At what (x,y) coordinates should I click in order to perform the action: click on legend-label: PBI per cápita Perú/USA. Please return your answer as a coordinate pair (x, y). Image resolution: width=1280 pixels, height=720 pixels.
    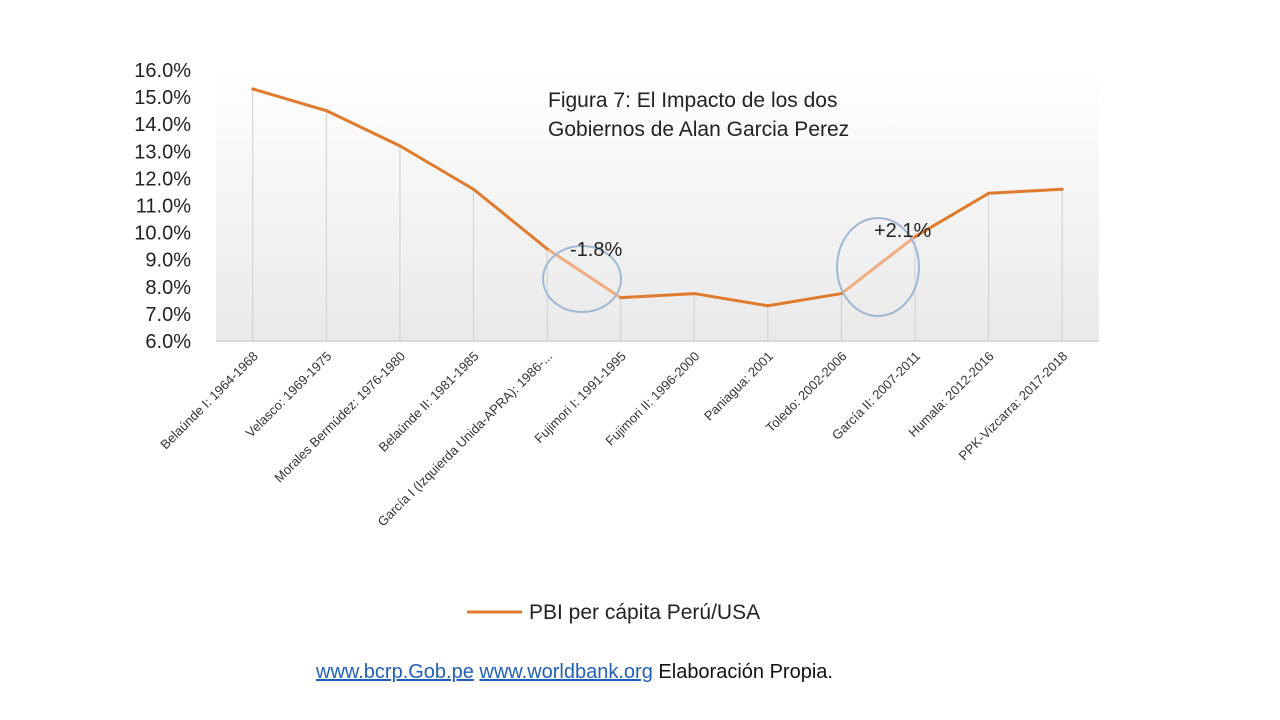
    Looking at the image, I should click on (644, 612).